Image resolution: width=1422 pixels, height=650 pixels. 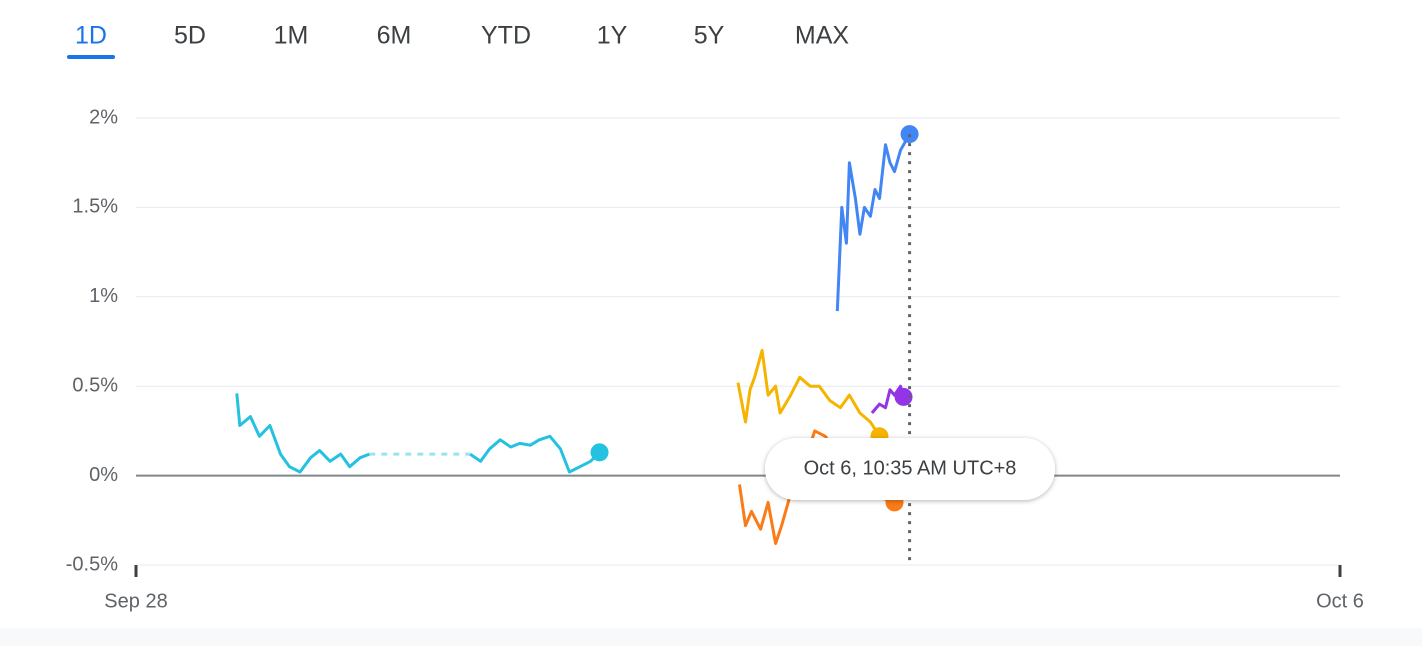 What do you see at coordinates (95, 385) in the screenshot?
I see `y-tick-label: 0.5%` at bounding box center [95, 385].